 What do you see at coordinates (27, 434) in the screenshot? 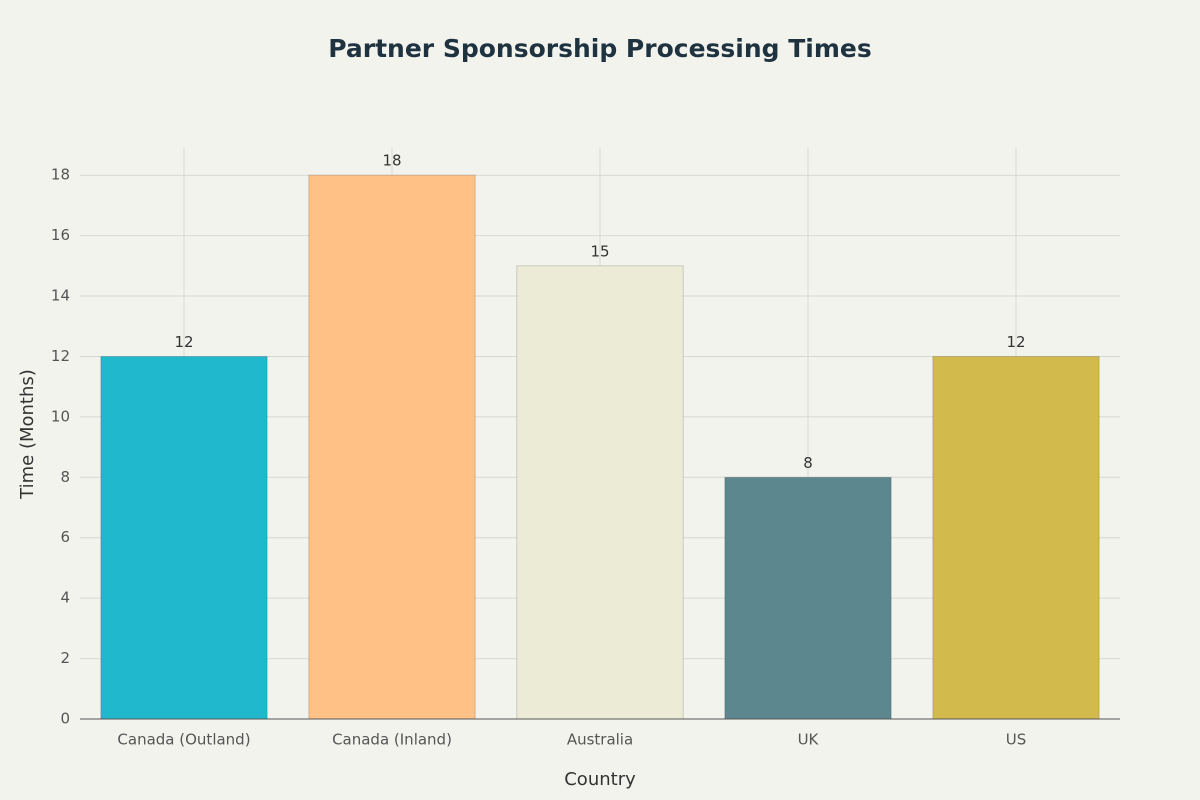
I see `y-axis-title: Time (Months)` at bounding box center [27, 434].